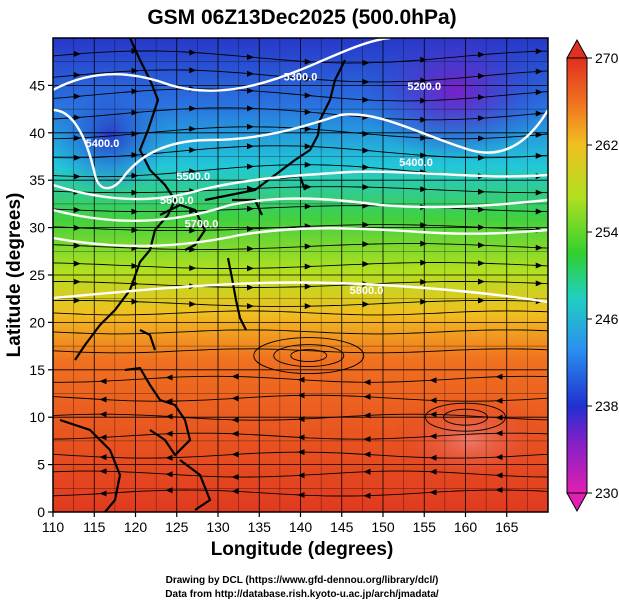  Describe the element at coordinates (416, 163) in the screenshot. I see `contour-label: 5400.0` at that location.